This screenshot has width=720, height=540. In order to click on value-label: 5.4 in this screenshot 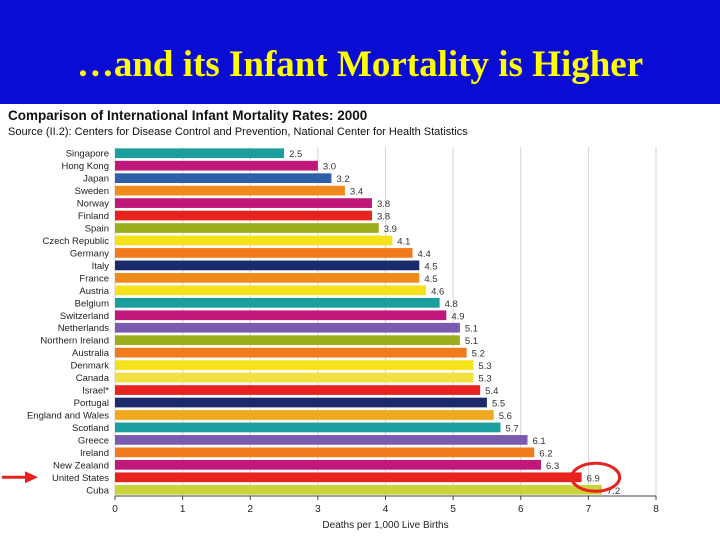, I will do `click(491, 391)`.